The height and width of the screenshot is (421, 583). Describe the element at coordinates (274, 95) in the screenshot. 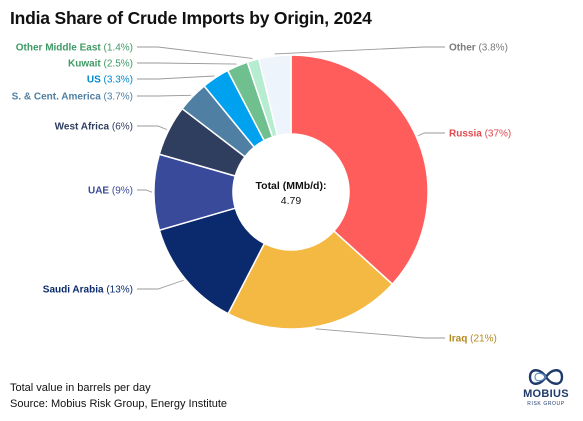

I see `slice-other` at that location.